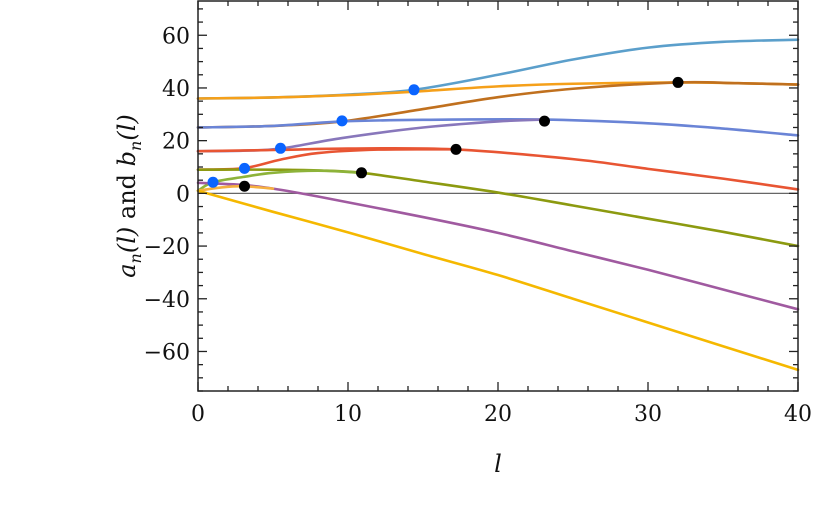 The height and width of the screenshot is (532, 830). What do you see at coordinates (167, 247) in the screenshot?
I see `y-tick-label: −20` at bounding box center [167, 247].